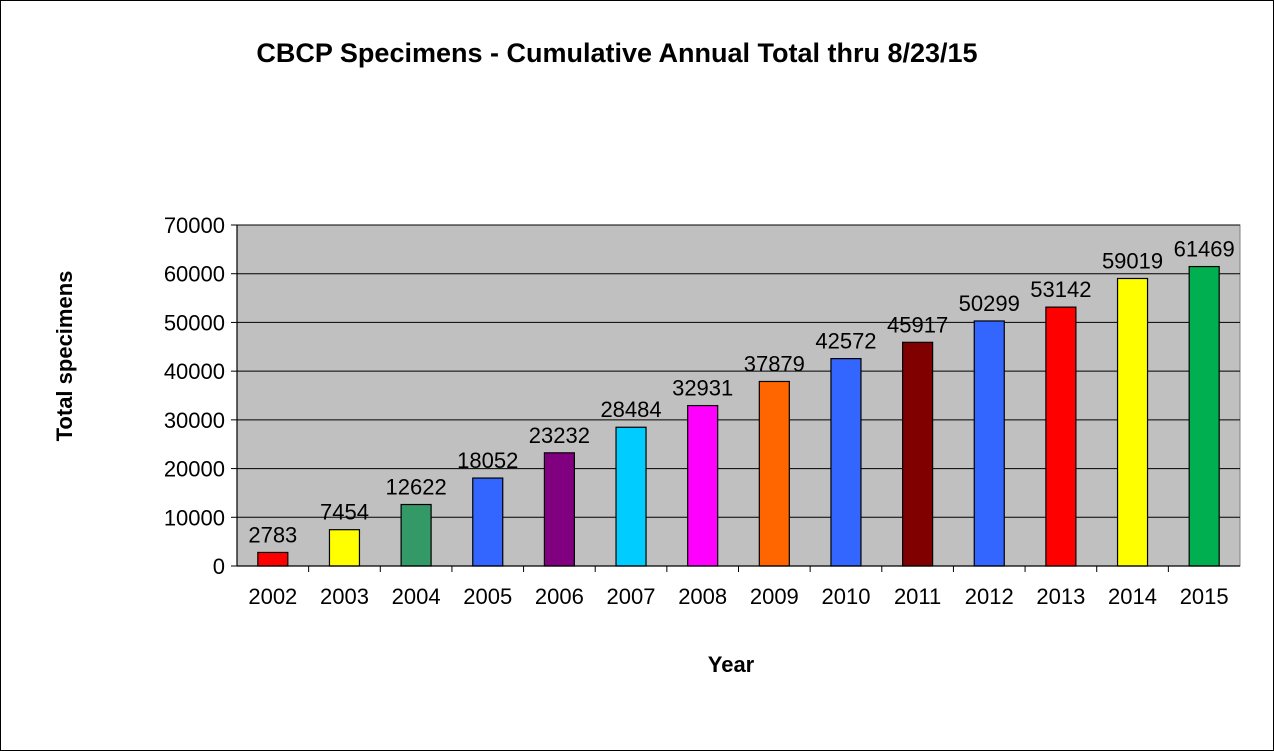  Describe the element at coordinates (731, 664) in the screenshot. I see `x-axis-title: Year` at that location.